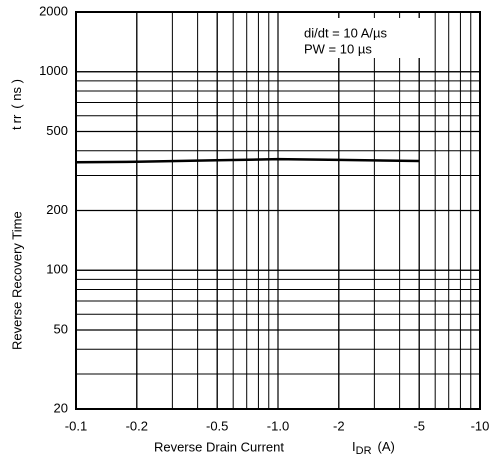 The image size is (497, 464). Describe the element at coordinates (16, 94) in the screenshot. I see `y-unit: ( ns )` at that location.